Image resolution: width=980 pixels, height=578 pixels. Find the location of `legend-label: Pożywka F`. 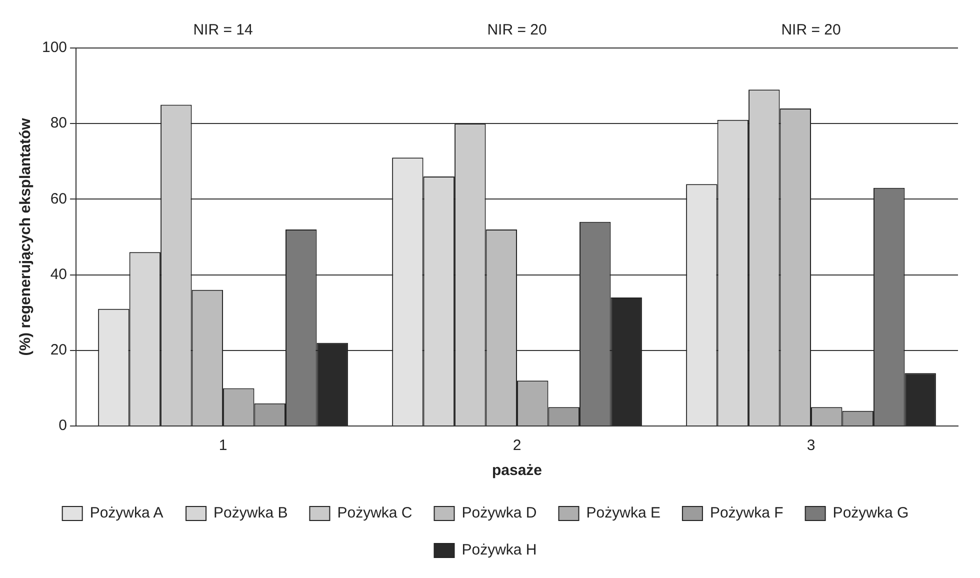

legend-label: Pożywka F is located at coordinates (747, 513).